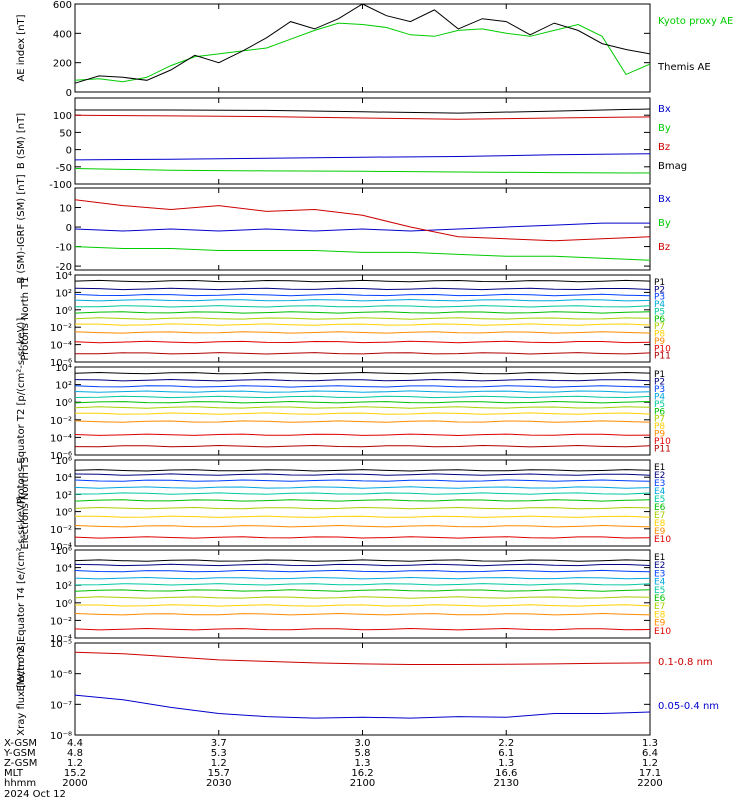 The height and width of the screenshot is (800, 750). Describe the element at coordinates (659, 305) in the screenshot. I see `legend-p4: P4` at that location.